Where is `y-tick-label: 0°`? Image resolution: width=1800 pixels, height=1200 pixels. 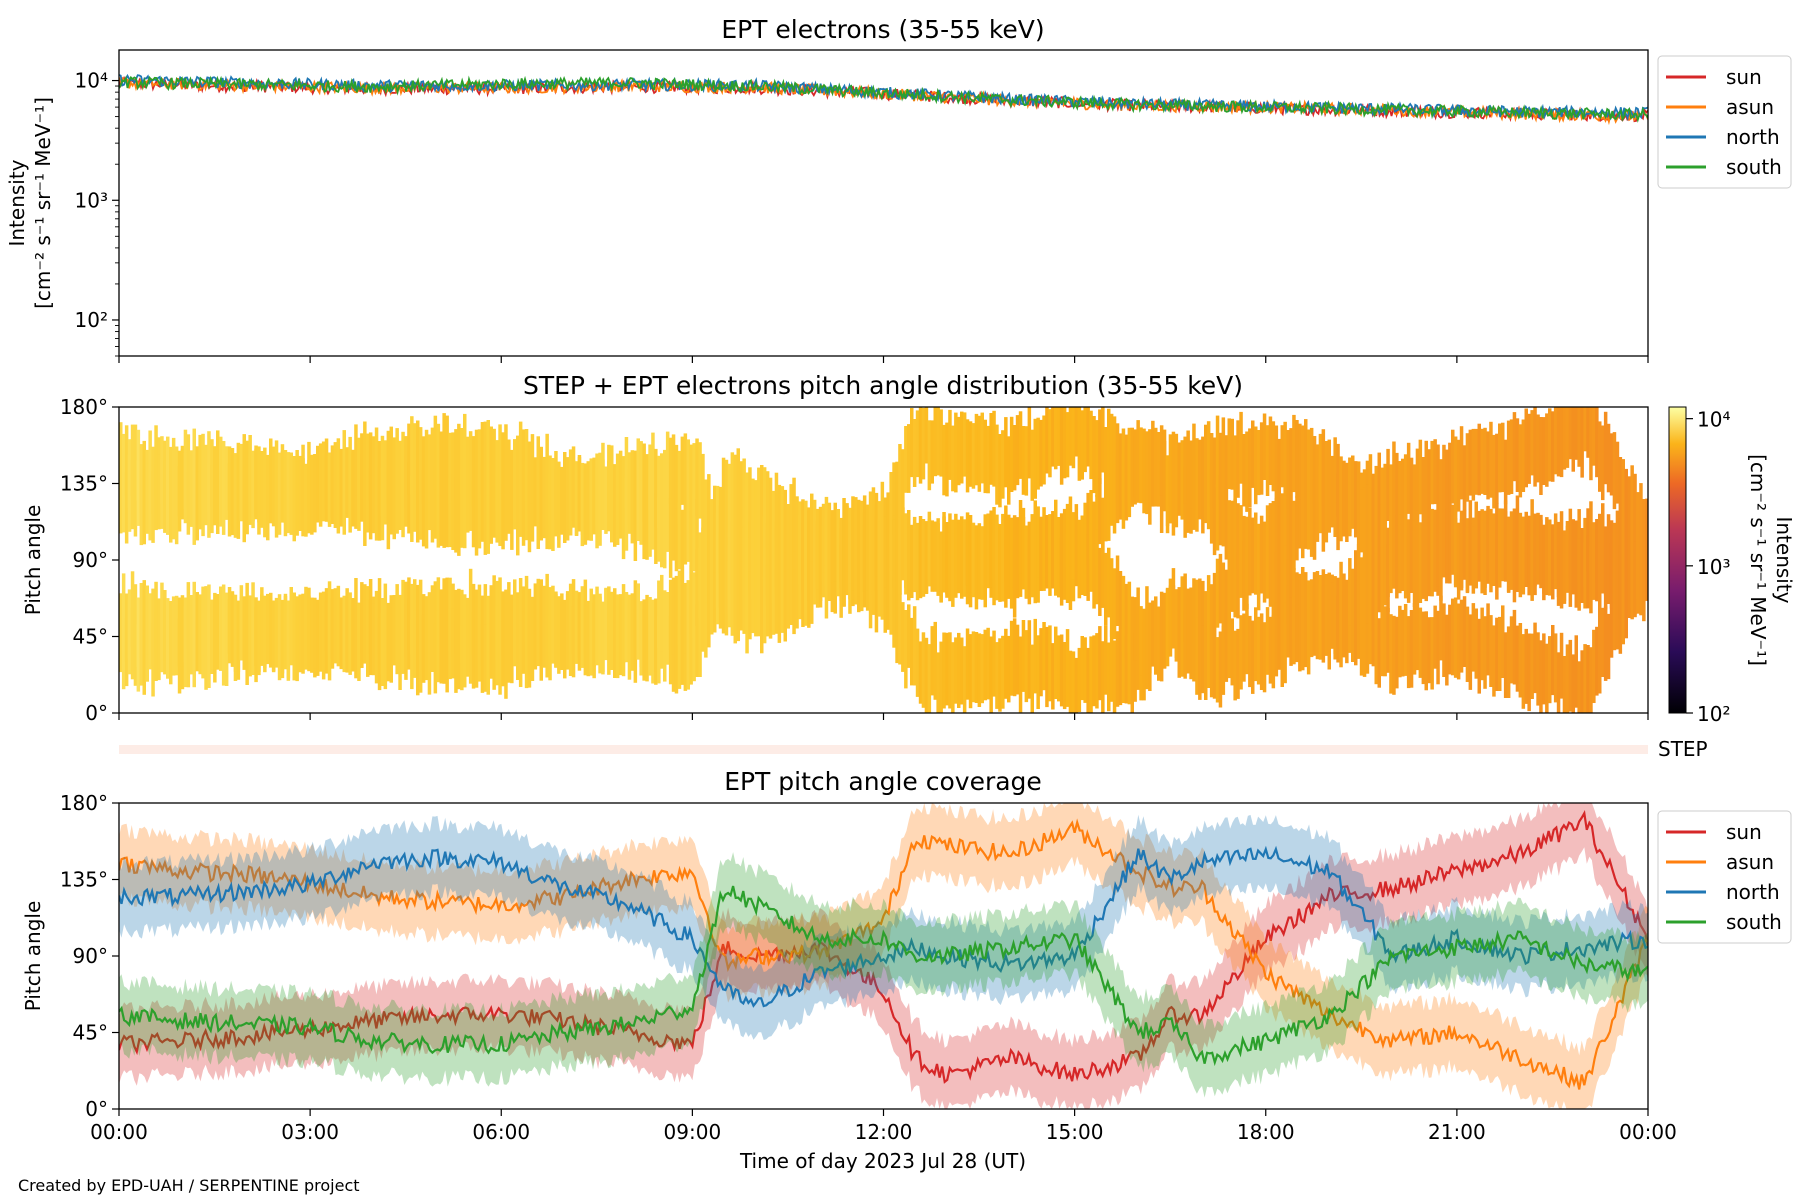
y-tick-label: 0° is located at coordinates (96, 1109).